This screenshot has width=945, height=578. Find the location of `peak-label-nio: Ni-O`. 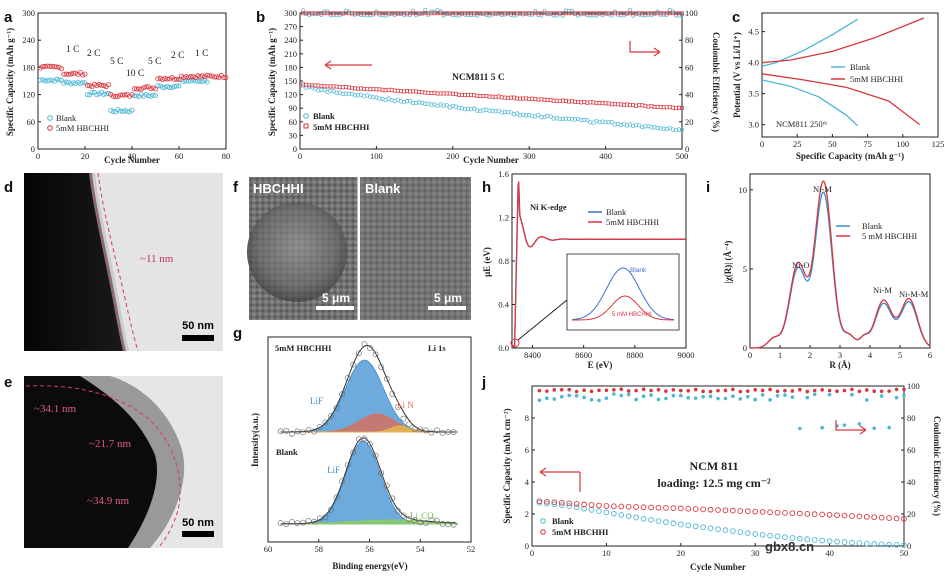

peak-label-nio: Ni-O is located at coordinates (800, 265).